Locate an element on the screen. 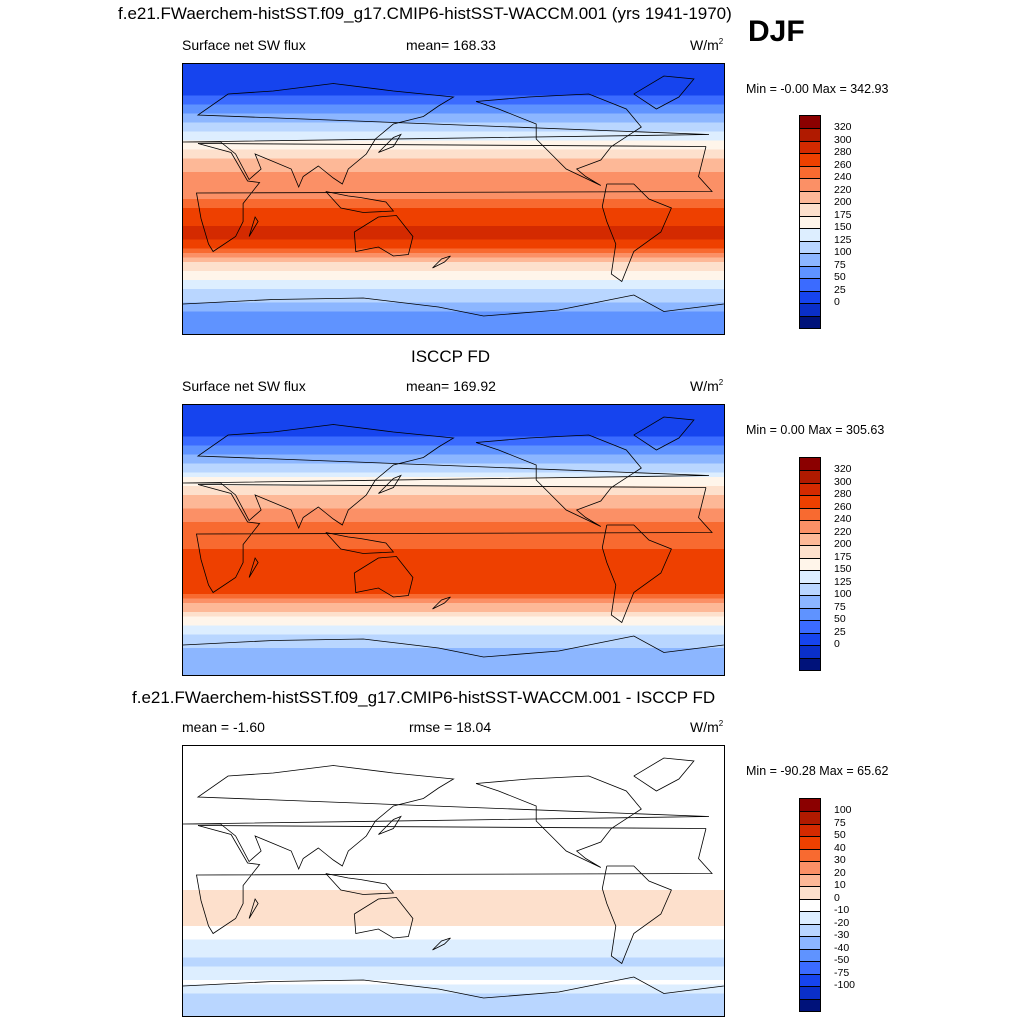 The height and width of the screenshot is (1024, 1024). panel-title: ISCCP FD is located at coordinates (451, 356).